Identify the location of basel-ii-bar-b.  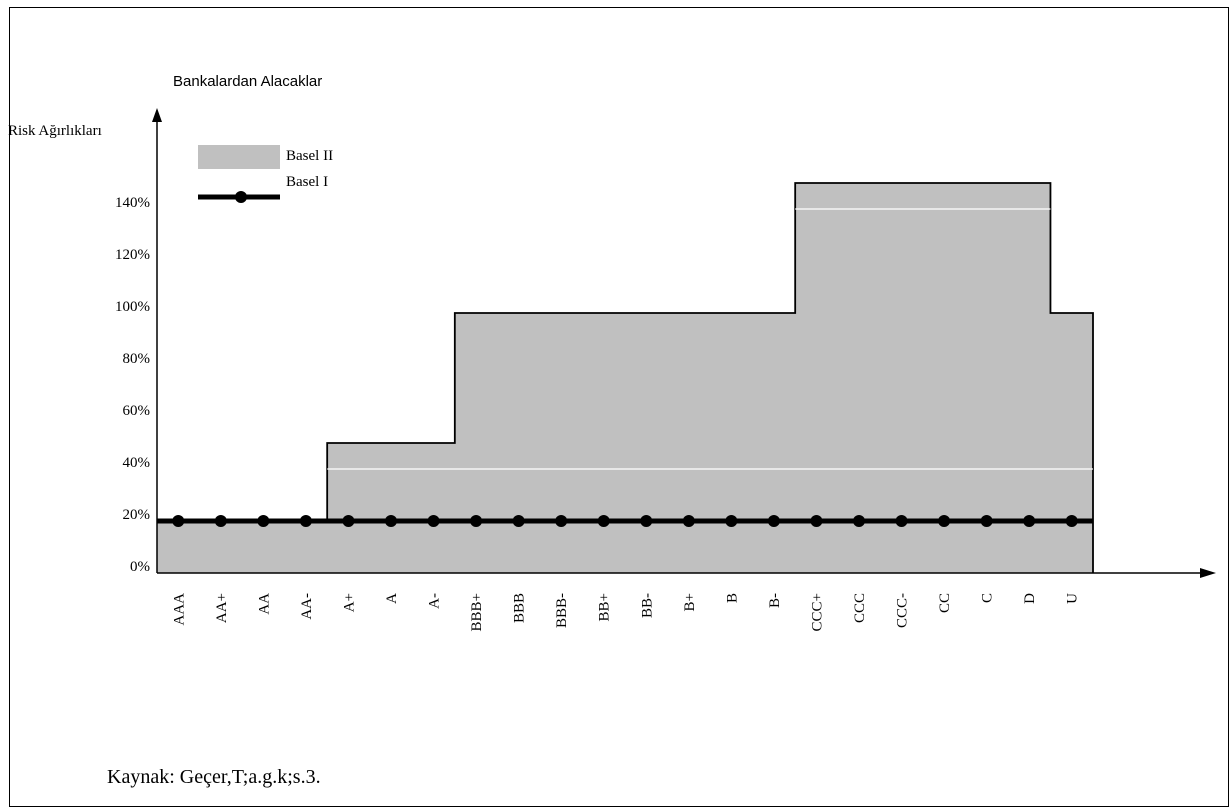
(732, 443).